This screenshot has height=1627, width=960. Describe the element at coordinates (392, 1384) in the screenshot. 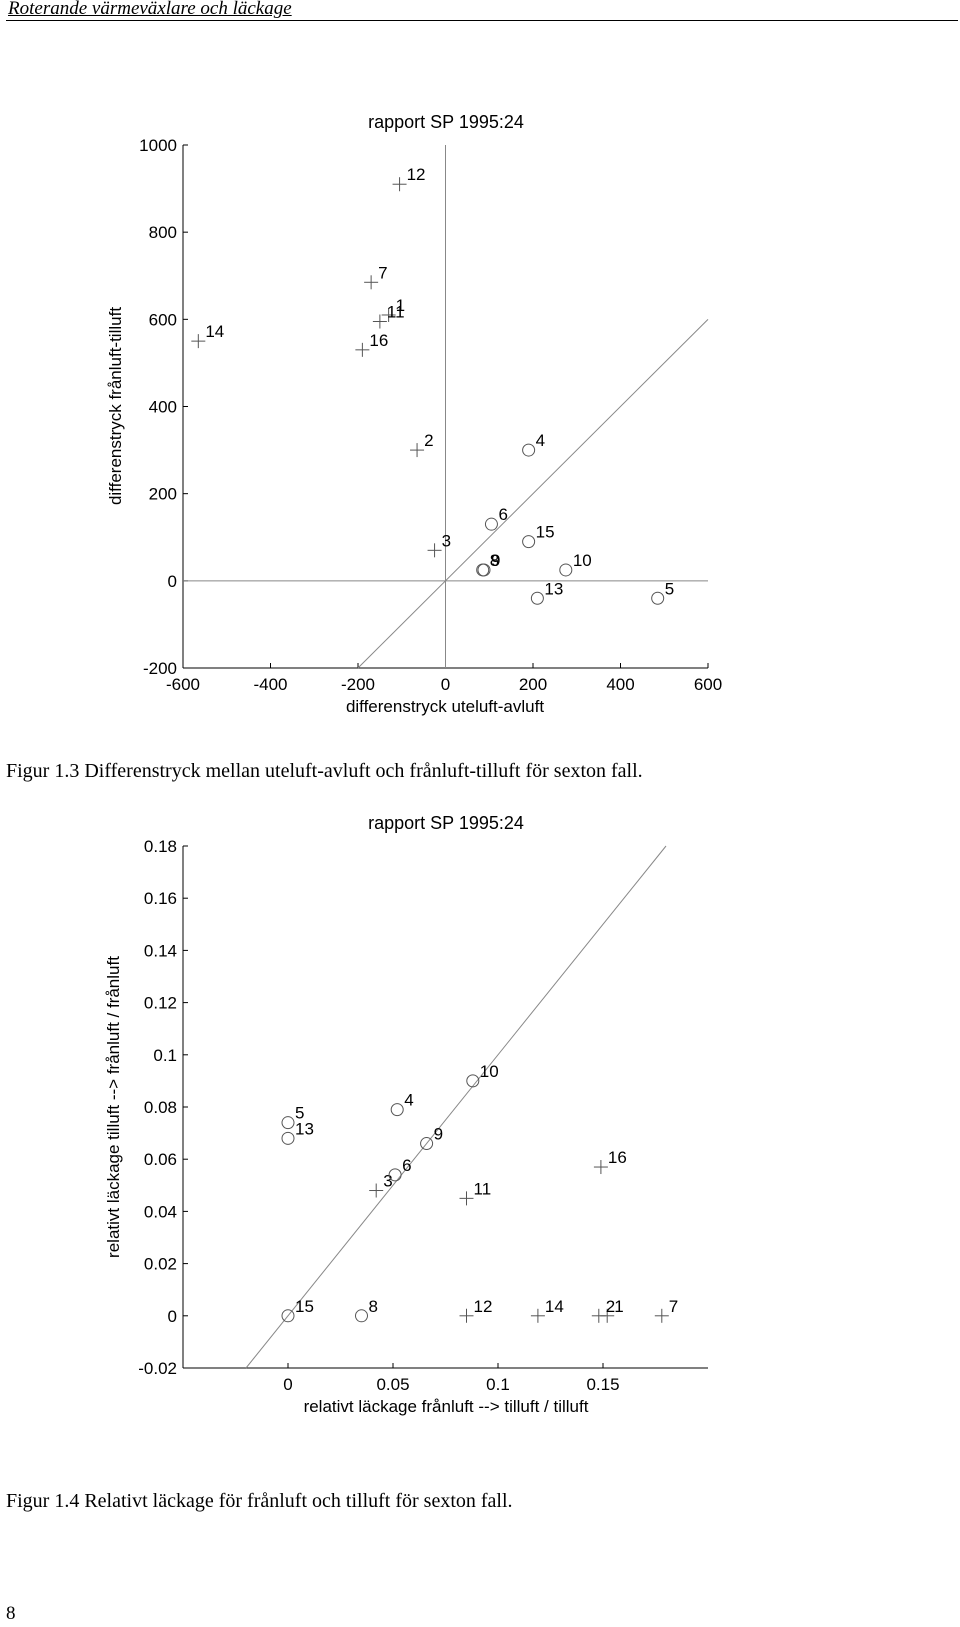

I see `x-tick-label: 0.05` at that location.